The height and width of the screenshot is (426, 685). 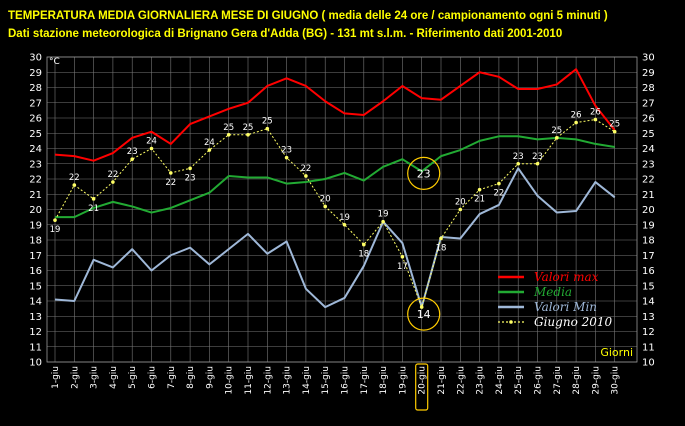 I want to click on unit-label: °C, so click(x=54, y=62).